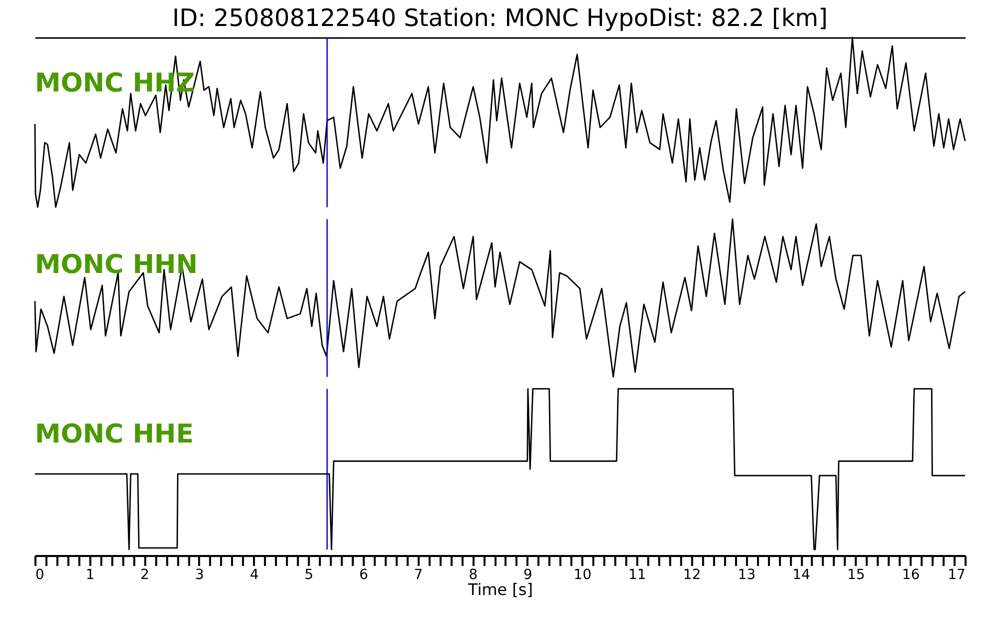 The height and width of the screenshot is (640, 1000). What do you see at coordinates (801, 574) in the screenshot?
I see `x-tick-label: 14` at bounding box center [801, 574].